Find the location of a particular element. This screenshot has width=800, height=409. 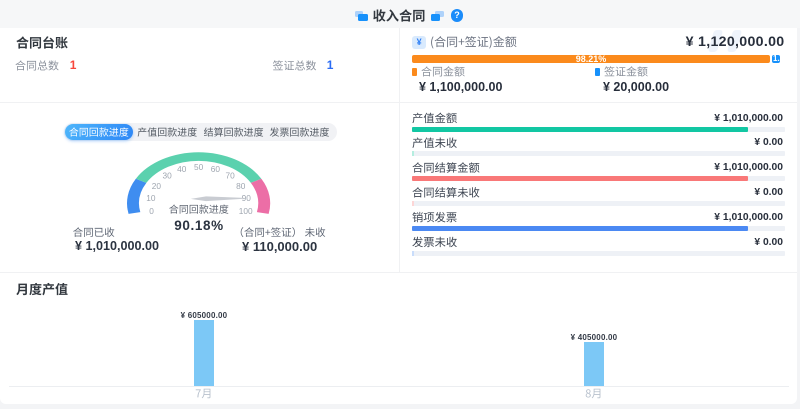

svg-text: 0 is located at coordinates (151, 211).